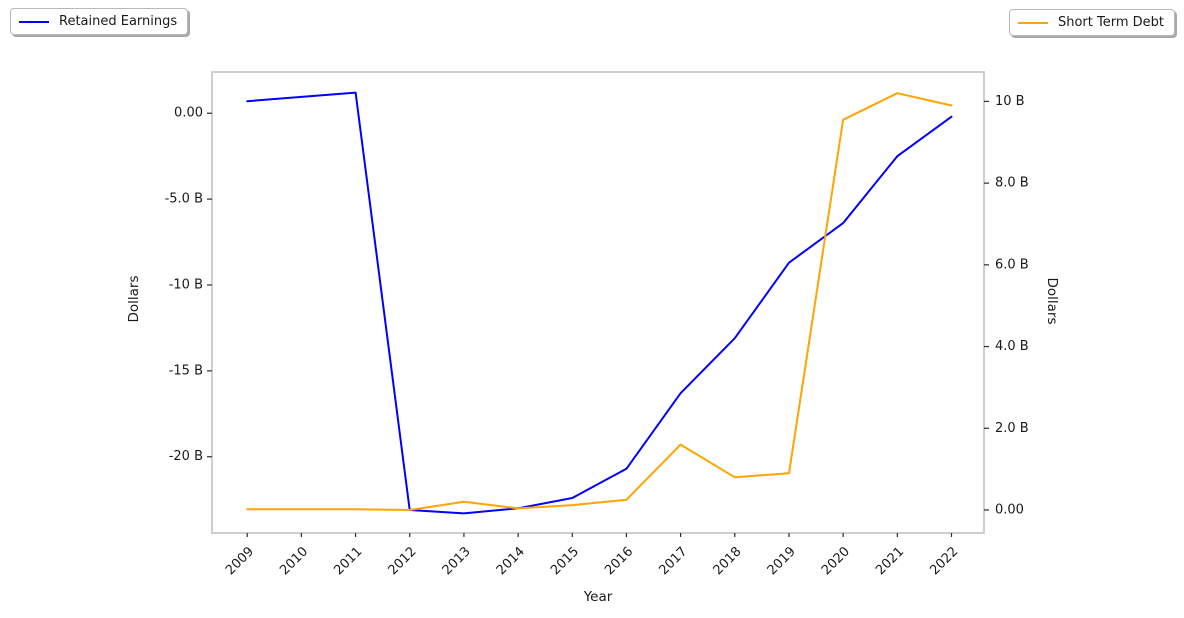 This screenshot has height=618, width=1184. Describe the element at coordinates (619, 561) in the screenshot. I see `x-tick-label: 2016` at that location.